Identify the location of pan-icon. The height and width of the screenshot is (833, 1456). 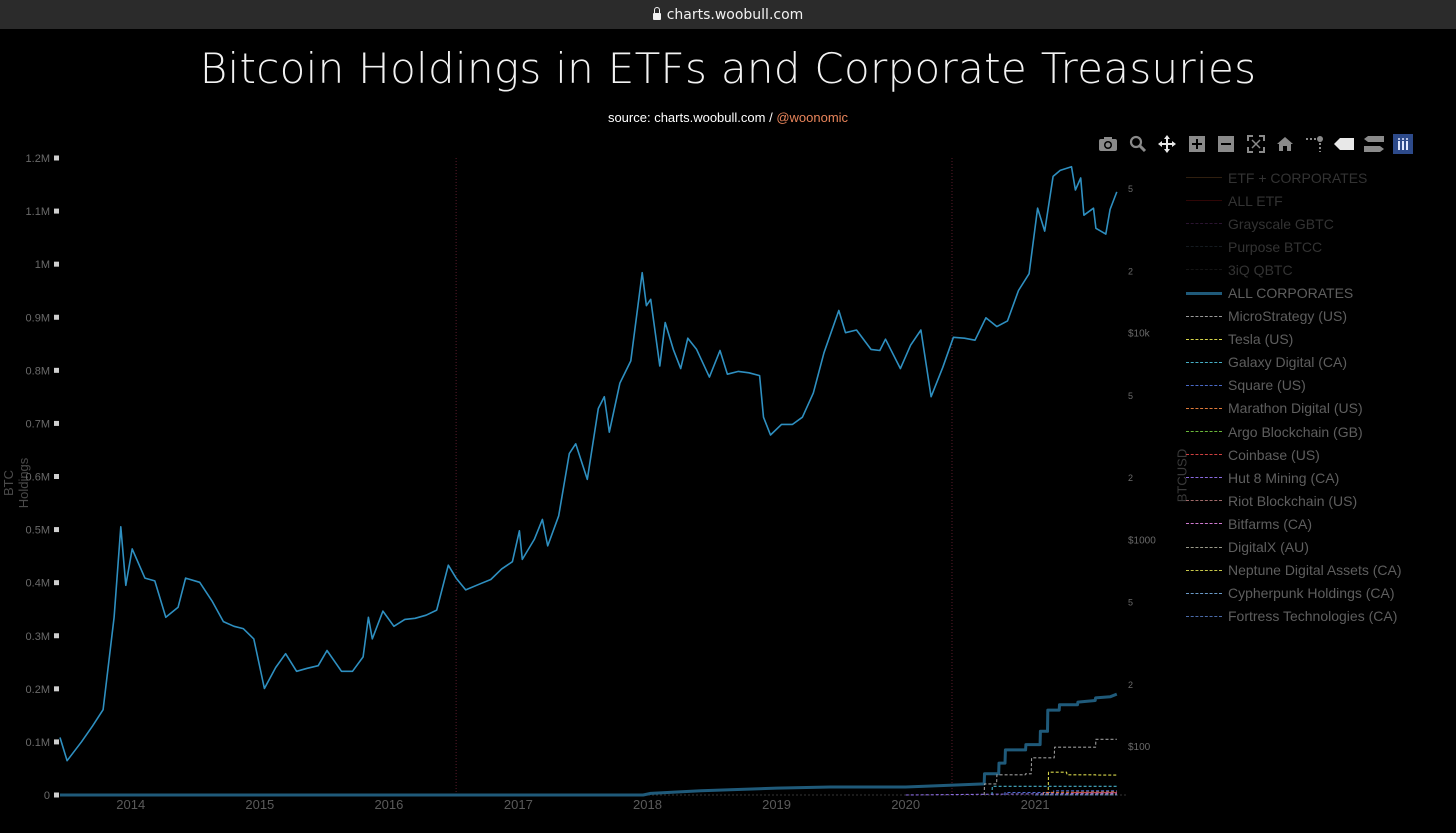
(1167, 144).